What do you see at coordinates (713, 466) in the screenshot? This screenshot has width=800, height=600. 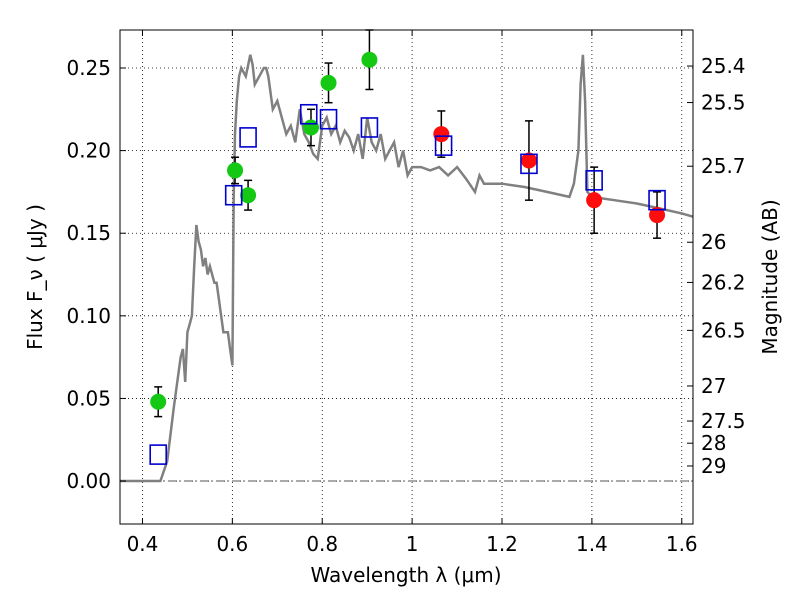 I see `magnitude-tick-label: 29` at bounding box center [713, 466].